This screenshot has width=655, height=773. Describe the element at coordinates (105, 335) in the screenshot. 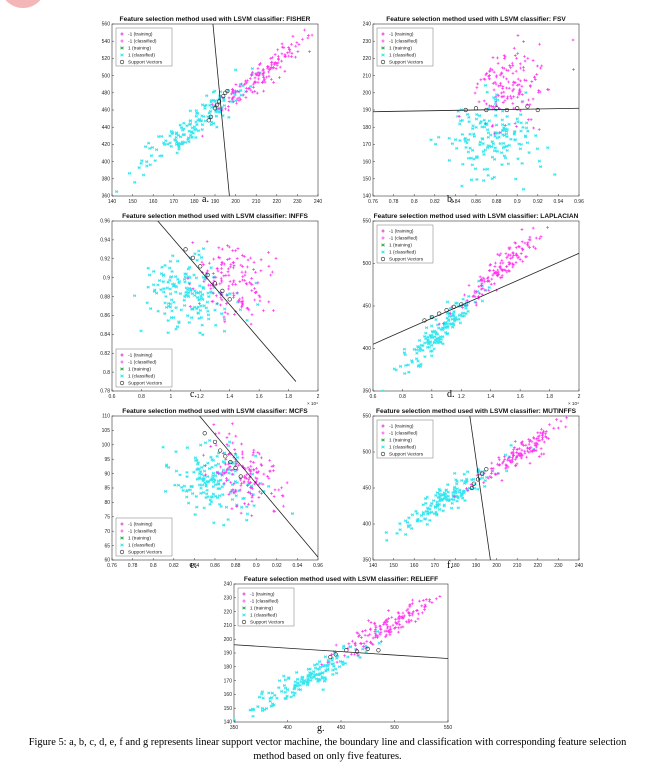

I see `y-tick-label: 0.84` at that location.